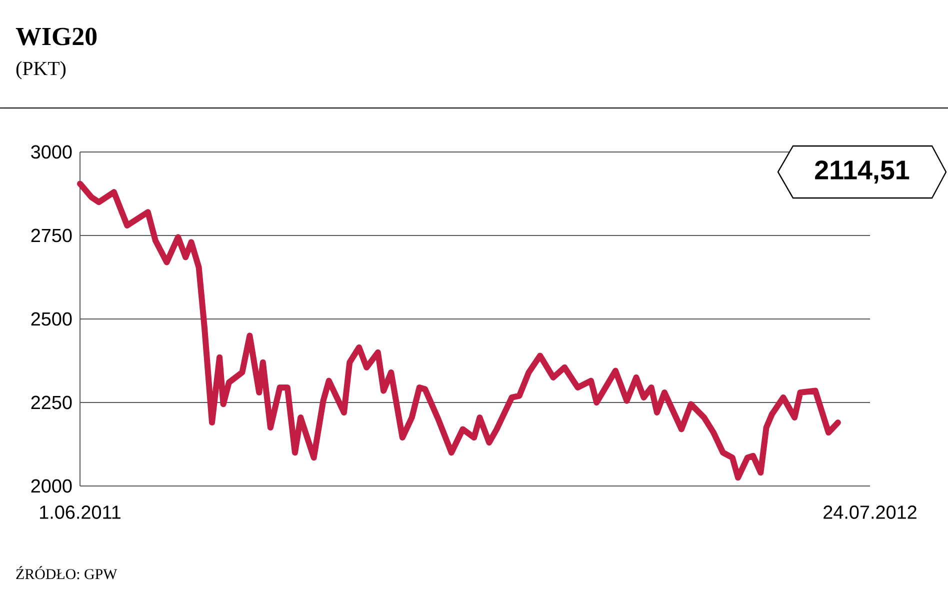 Image resolution: width=948 pixels, height=593 pixels. What do you see at coordinates (51, 486) in the screenshot?
I see `y-tick-label: 2000` at bounding box center [51, 486].